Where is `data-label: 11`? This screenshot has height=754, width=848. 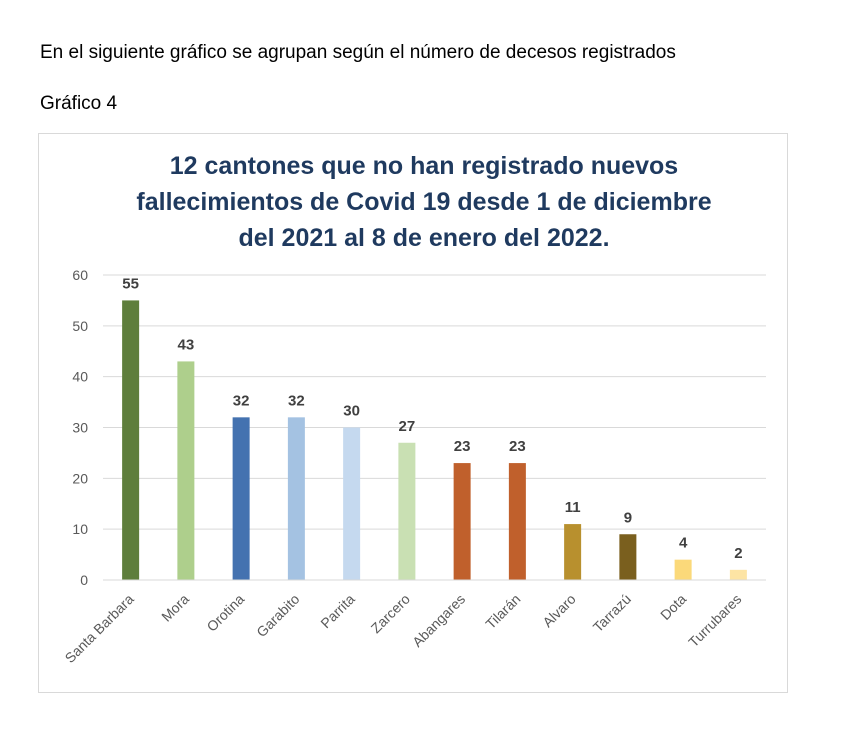
data-label: 11 is located at coordinates (573, 507).